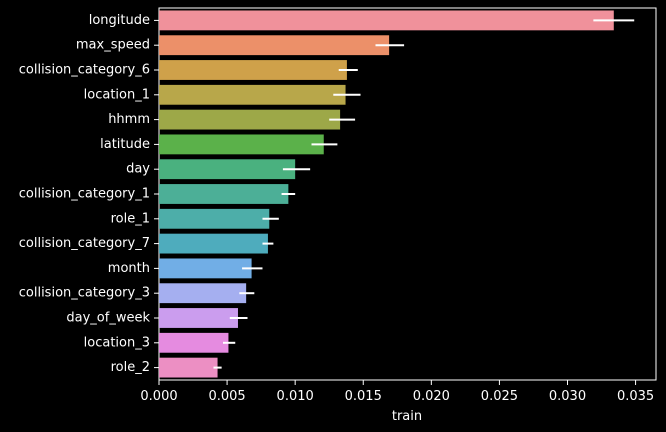 Image resolution: width=666 pixels, height=432 pixels. I want to click on y-tick-label: latitude, so click(125, 144).